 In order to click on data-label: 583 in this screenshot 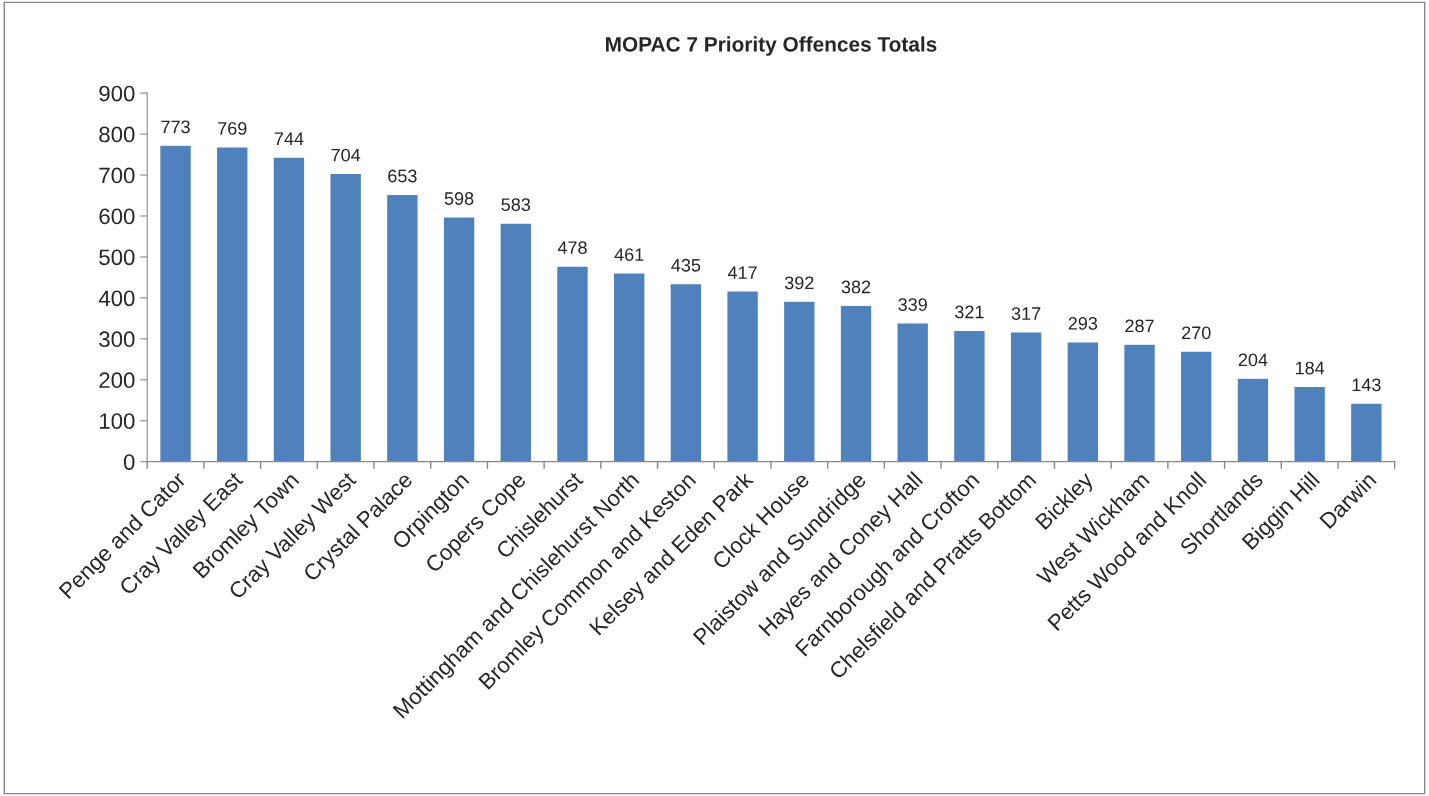, I will do `click(516, 205)`.